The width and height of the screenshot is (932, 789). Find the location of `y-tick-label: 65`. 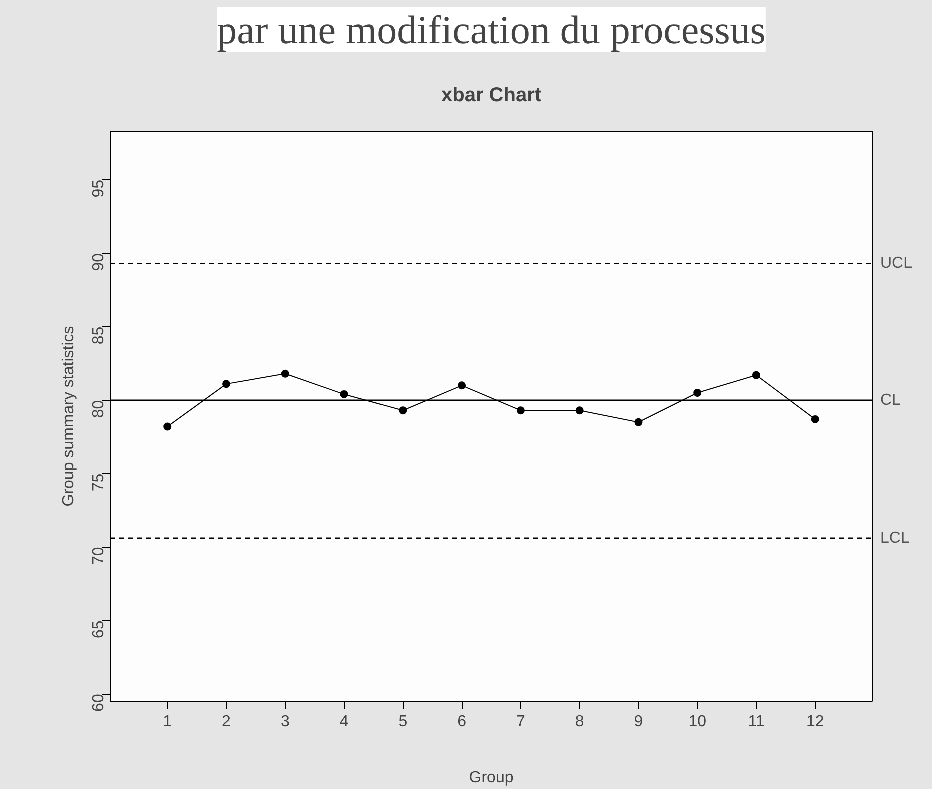

y-tick-label: 65 is located at coordinates (99, 629).